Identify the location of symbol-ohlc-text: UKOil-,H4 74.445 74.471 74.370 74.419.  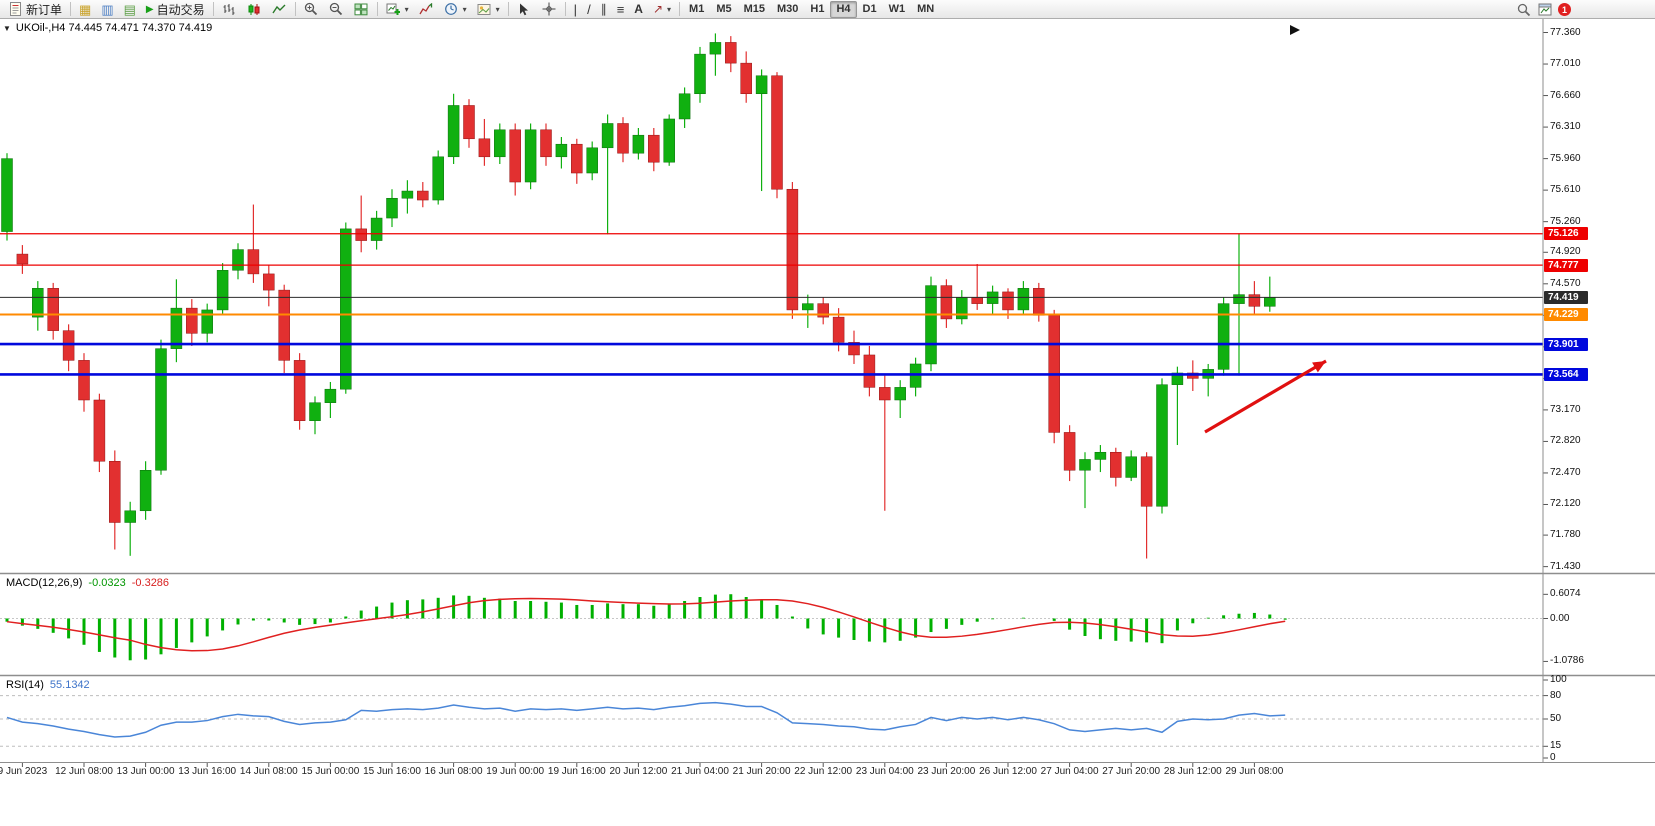
(114, 28).